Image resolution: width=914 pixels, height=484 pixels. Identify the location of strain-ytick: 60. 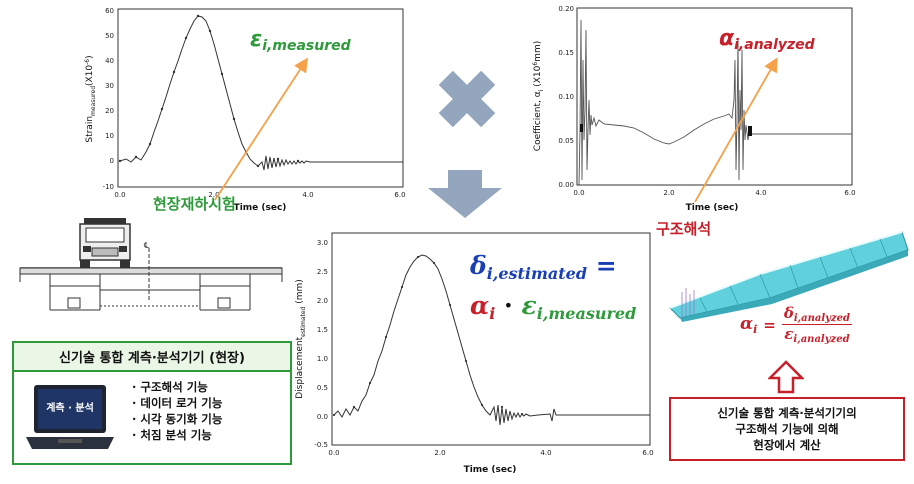
(109, 11).